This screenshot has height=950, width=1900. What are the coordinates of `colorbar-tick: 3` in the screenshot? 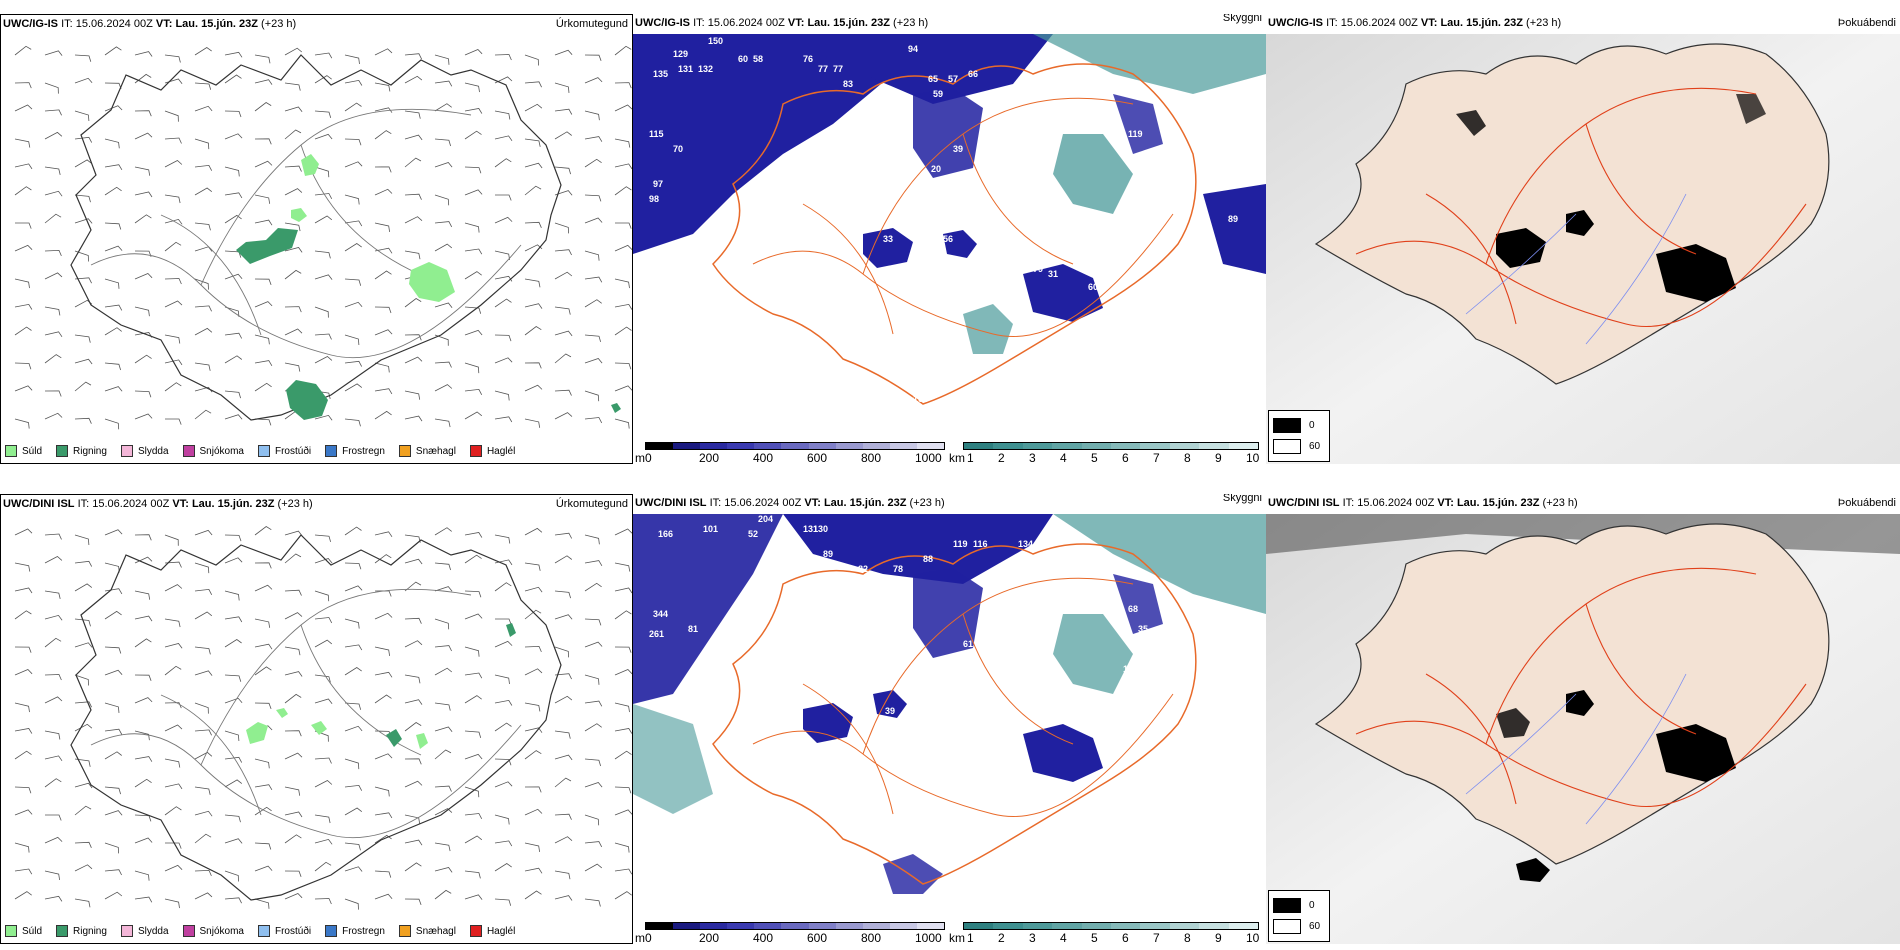 It's located at (1032, 937).